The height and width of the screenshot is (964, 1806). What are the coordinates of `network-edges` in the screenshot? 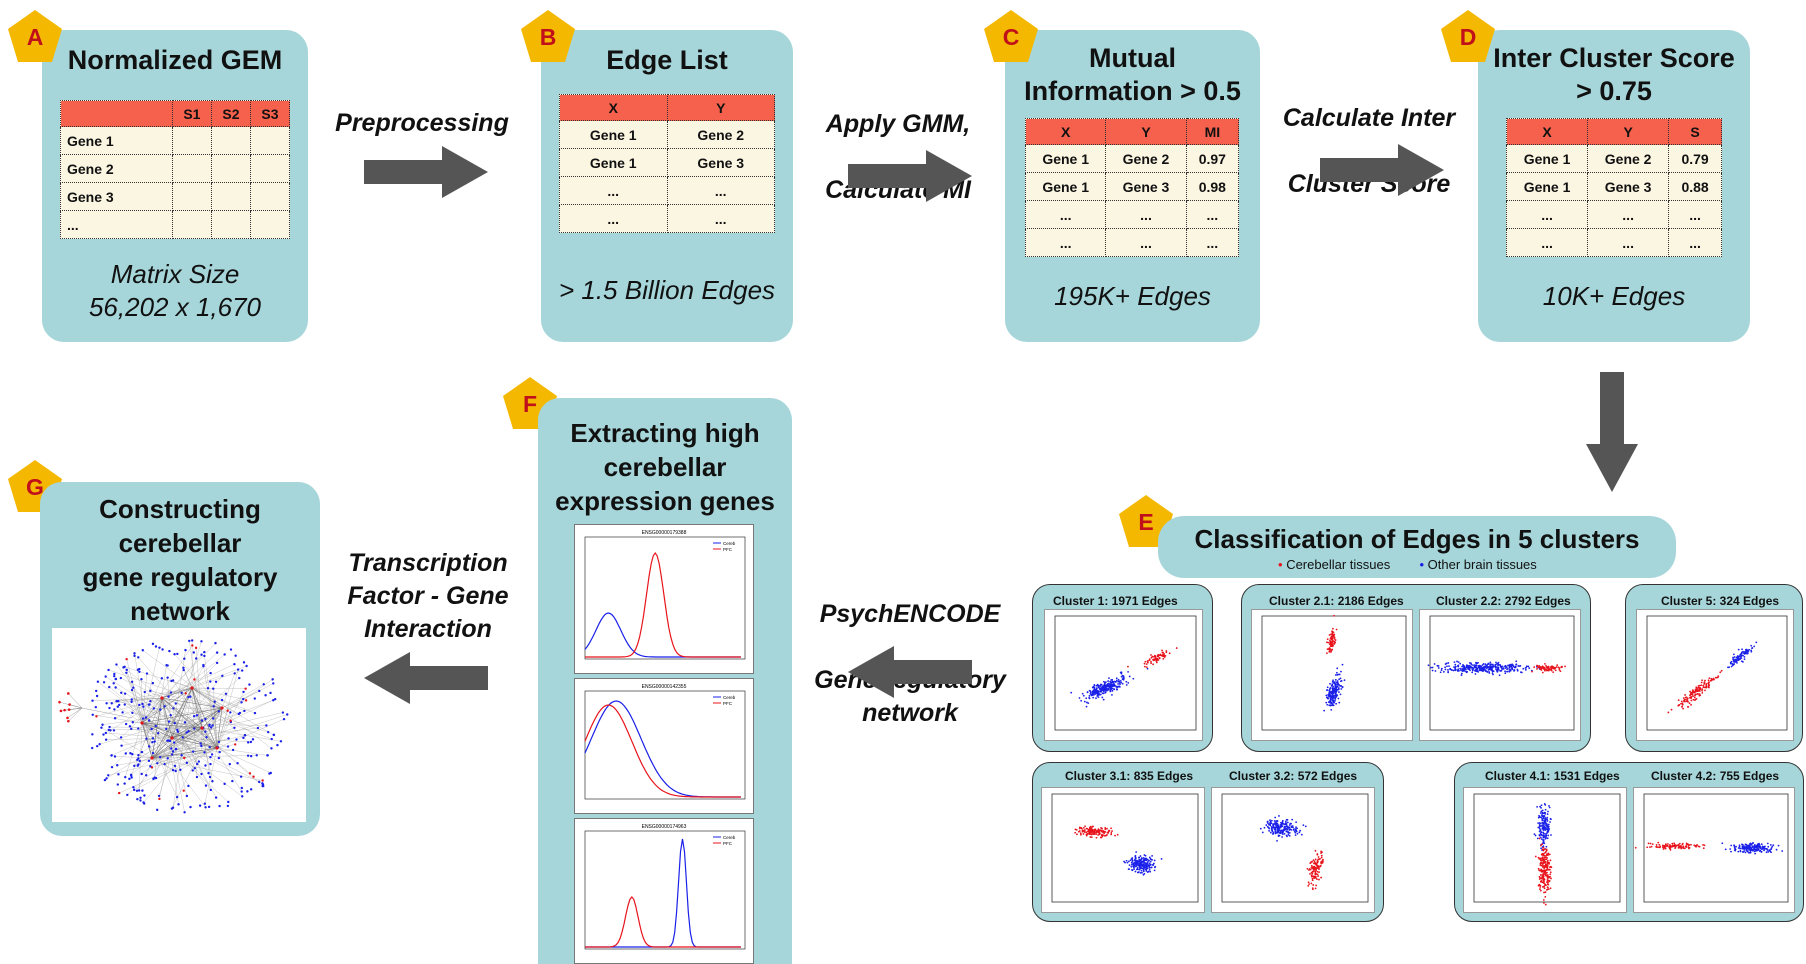 It's located at (173, 726).